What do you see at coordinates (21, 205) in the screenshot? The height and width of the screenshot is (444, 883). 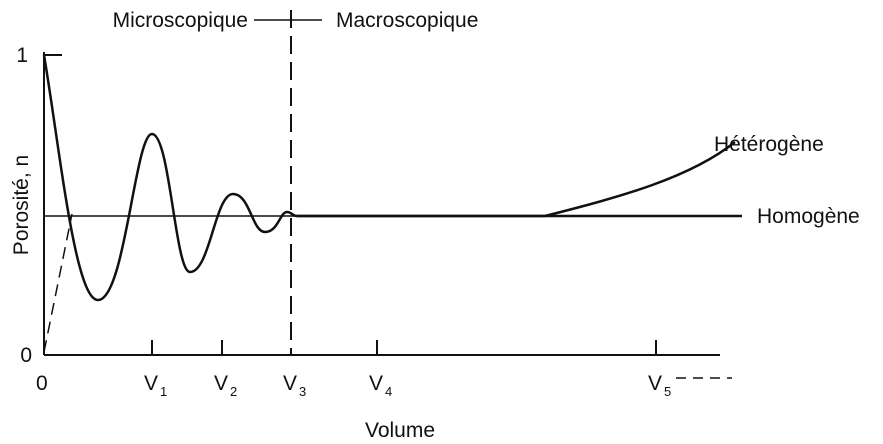 I see `y-axis-label: Porosité, n` at bounding box center [21, 205].